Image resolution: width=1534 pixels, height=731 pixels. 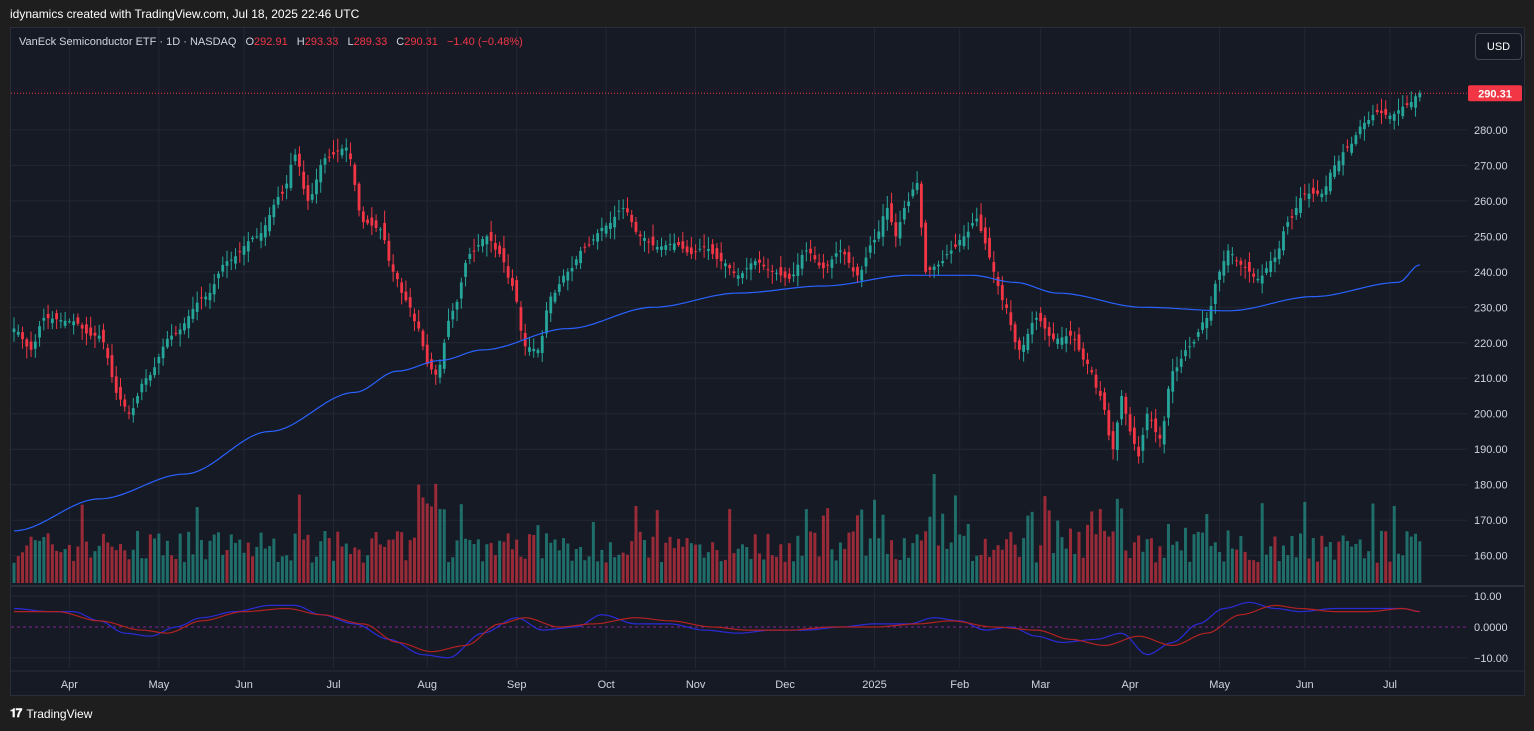 I want to click on oscillator-fast-line, so click(x=716, y=630).